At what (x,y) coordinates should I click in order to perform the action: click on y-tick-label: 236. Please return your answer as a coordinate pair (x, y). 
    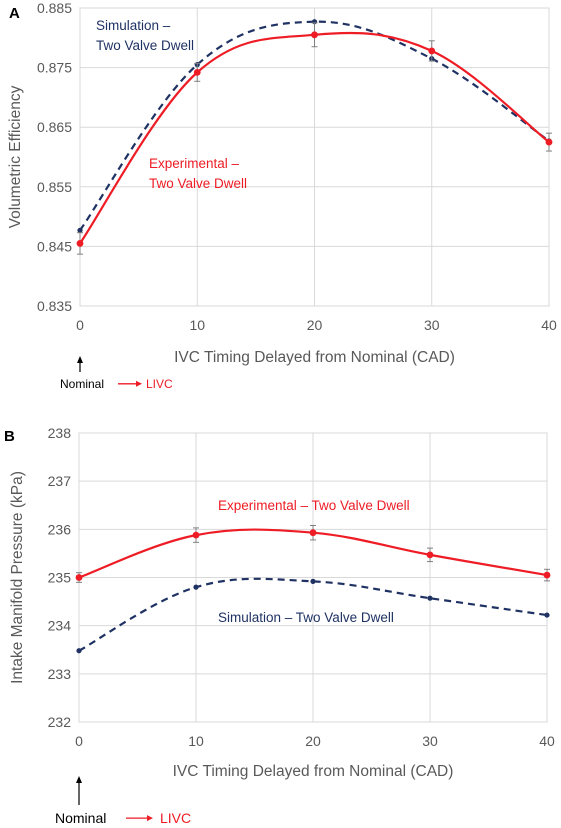
    Looking at the image, I should click on (60, 529).